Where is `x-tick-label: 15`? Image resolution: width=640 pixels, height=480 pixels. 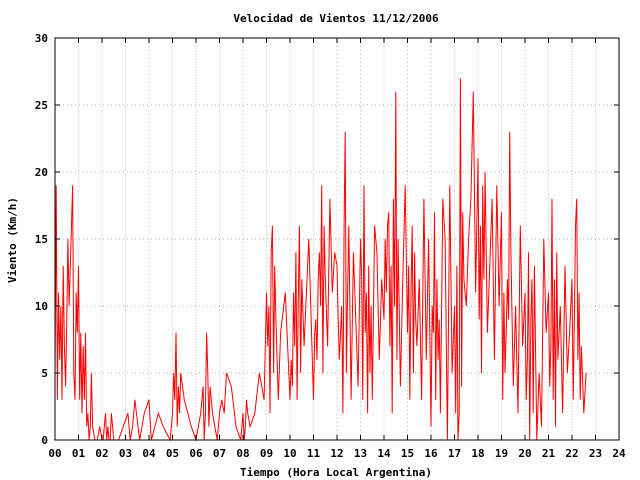
x-tick-label: 15 is located at coordinates (407, 453).